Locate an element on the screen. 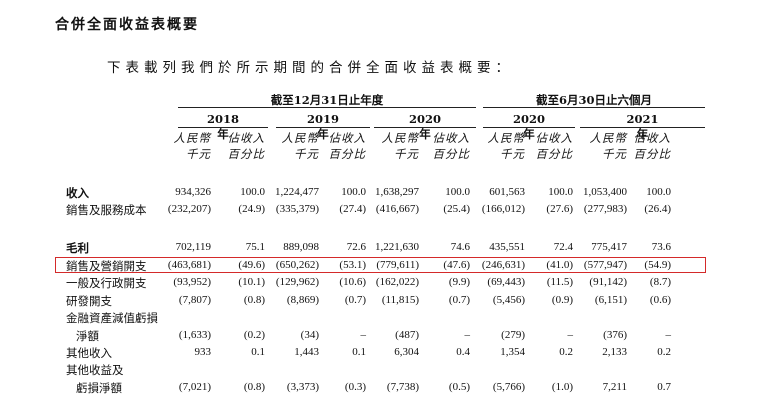 The image size is (767, 406). cell-percent: (24.9) is located at coordinates (251, 209).